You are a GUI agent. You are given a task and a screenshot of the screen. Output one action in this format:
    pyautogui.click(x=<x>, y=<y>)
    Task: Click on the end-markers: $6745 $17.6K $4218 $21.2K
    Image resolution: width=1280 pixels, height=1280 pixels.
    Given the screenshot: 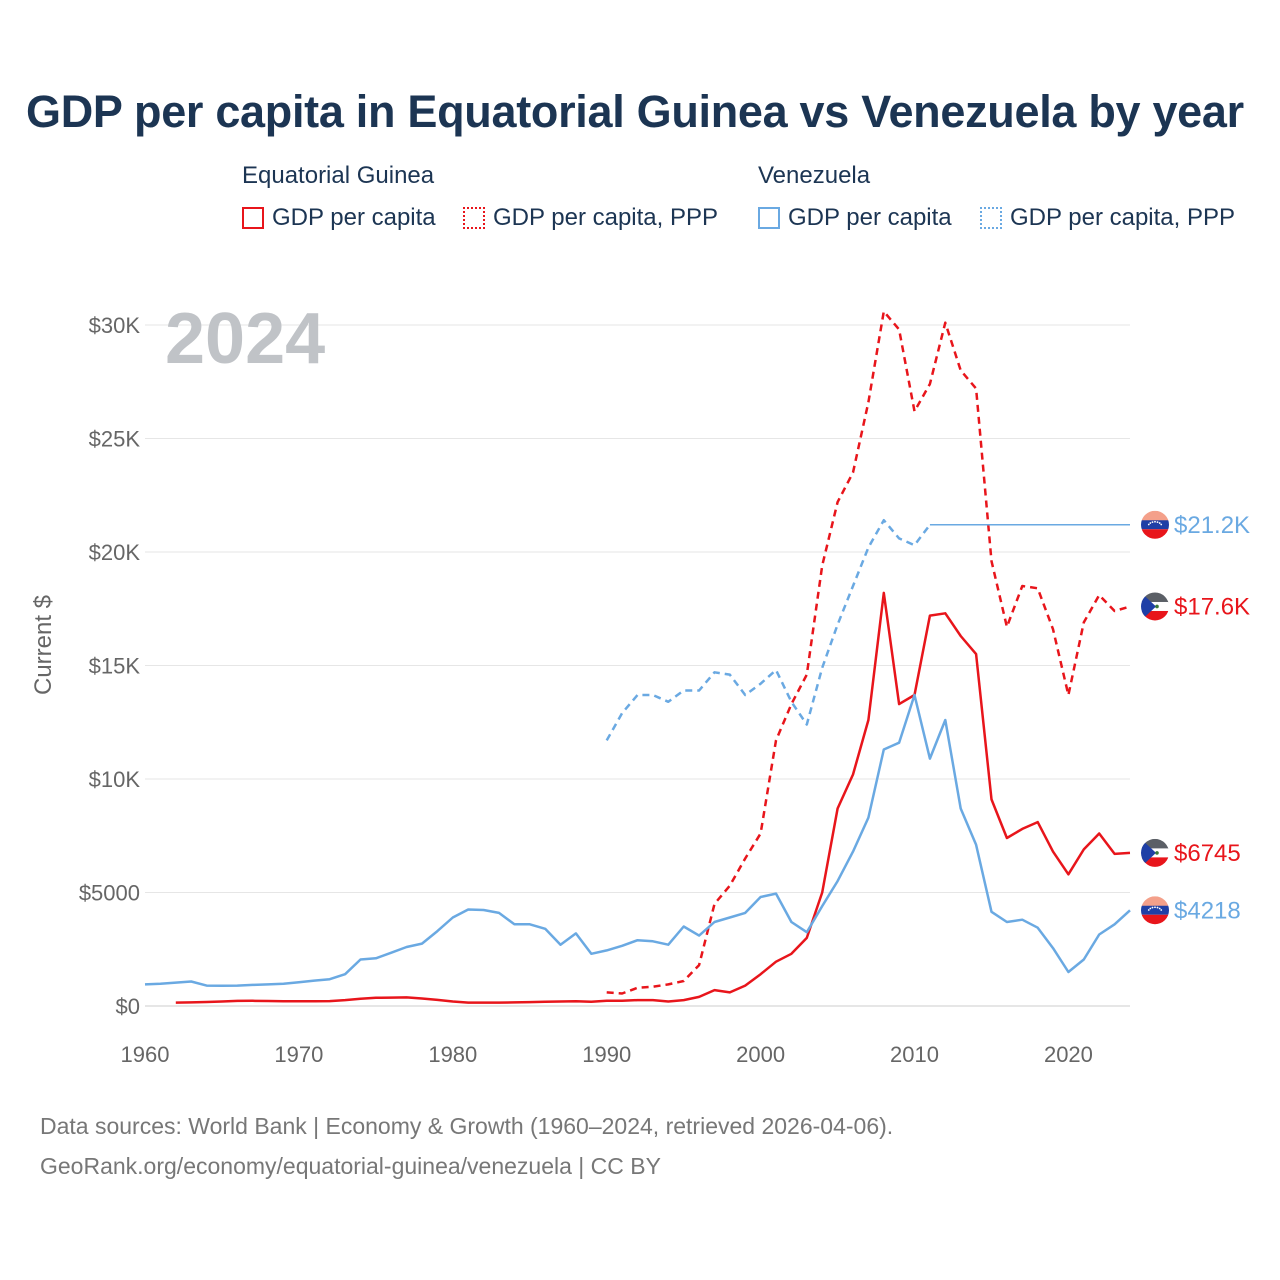 What is the action you would take?
    pyautogui.click(x=1195, y=717)
    